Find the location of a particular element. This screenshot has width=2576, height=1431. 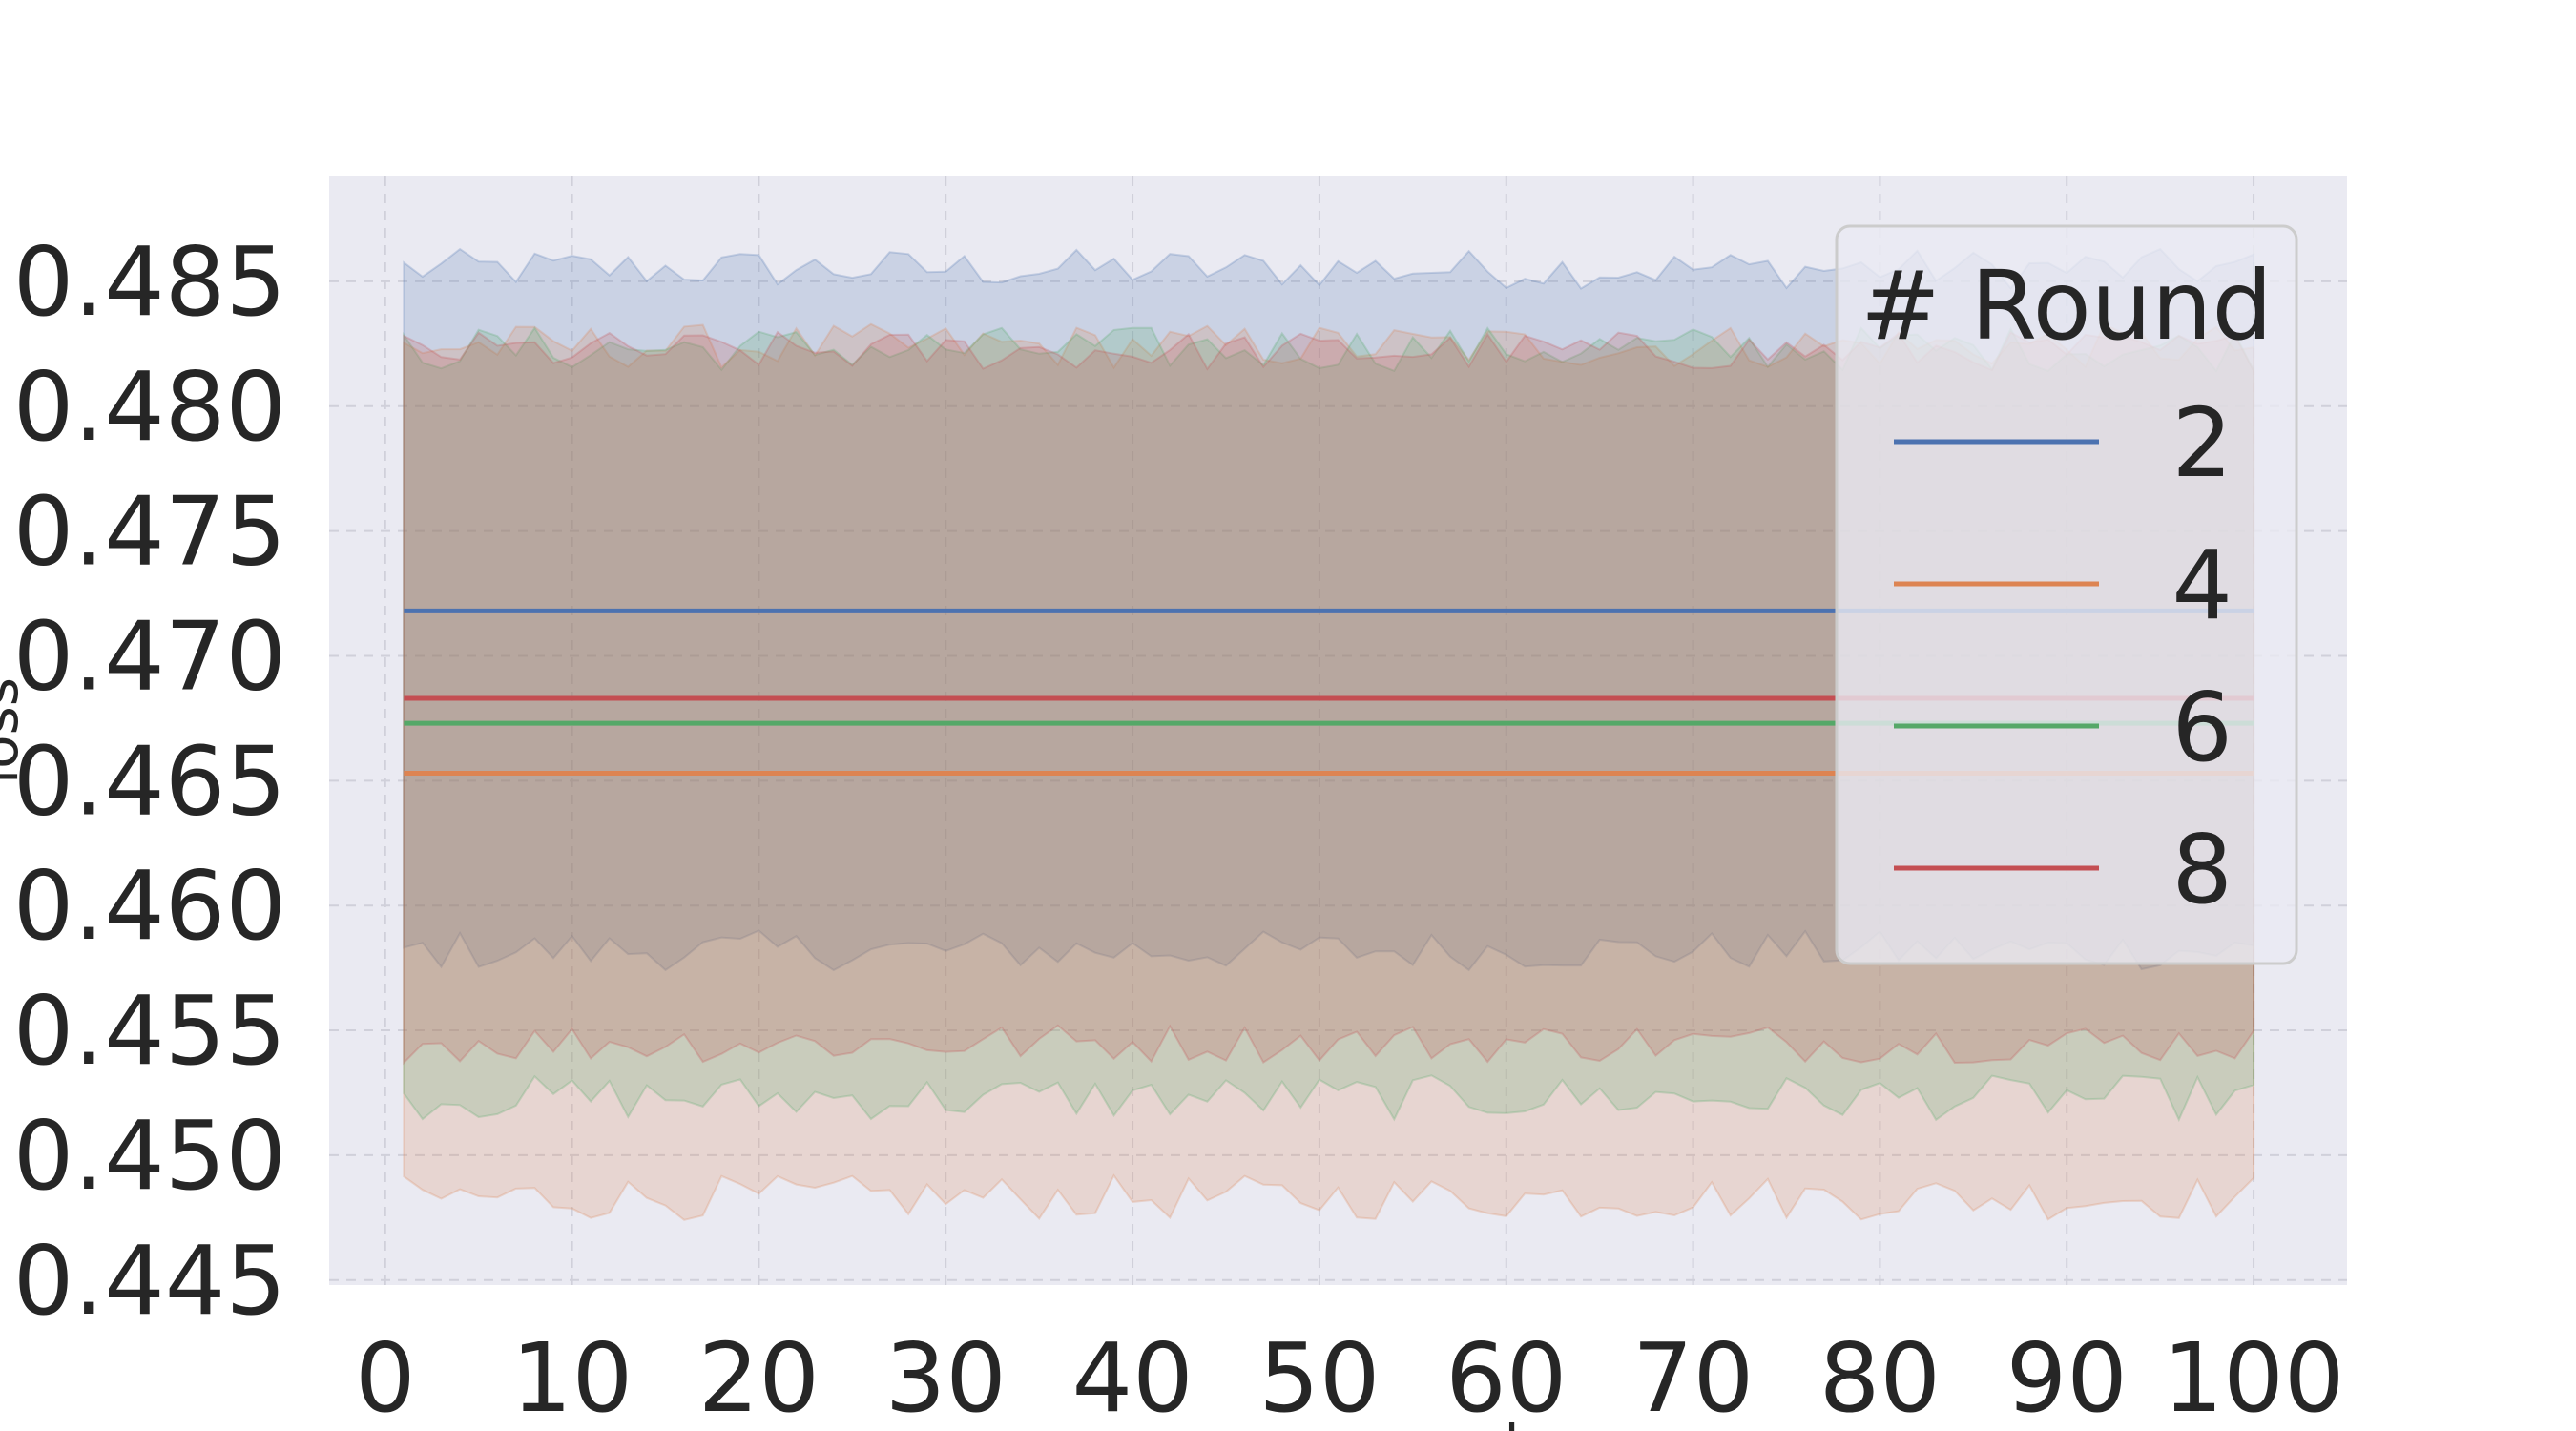

legend-items: 2 4 6 8 is located at coordinates (2063, 656).